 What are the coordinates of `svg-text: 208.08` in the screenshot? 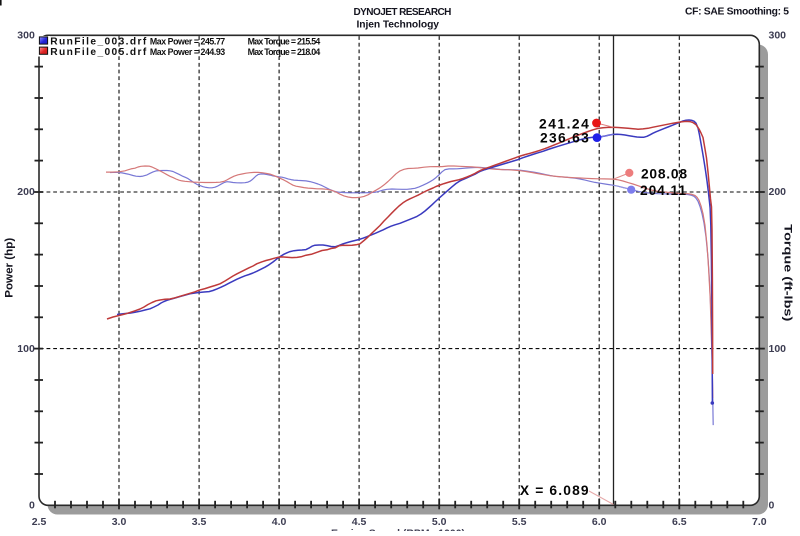 It's located at (664, 174).